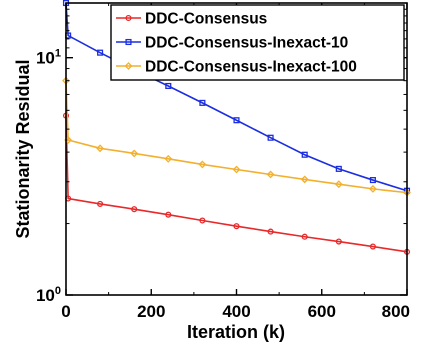  I want to click on legend-label: DDC-Consensus-Inexact-10, so click(246, 43).